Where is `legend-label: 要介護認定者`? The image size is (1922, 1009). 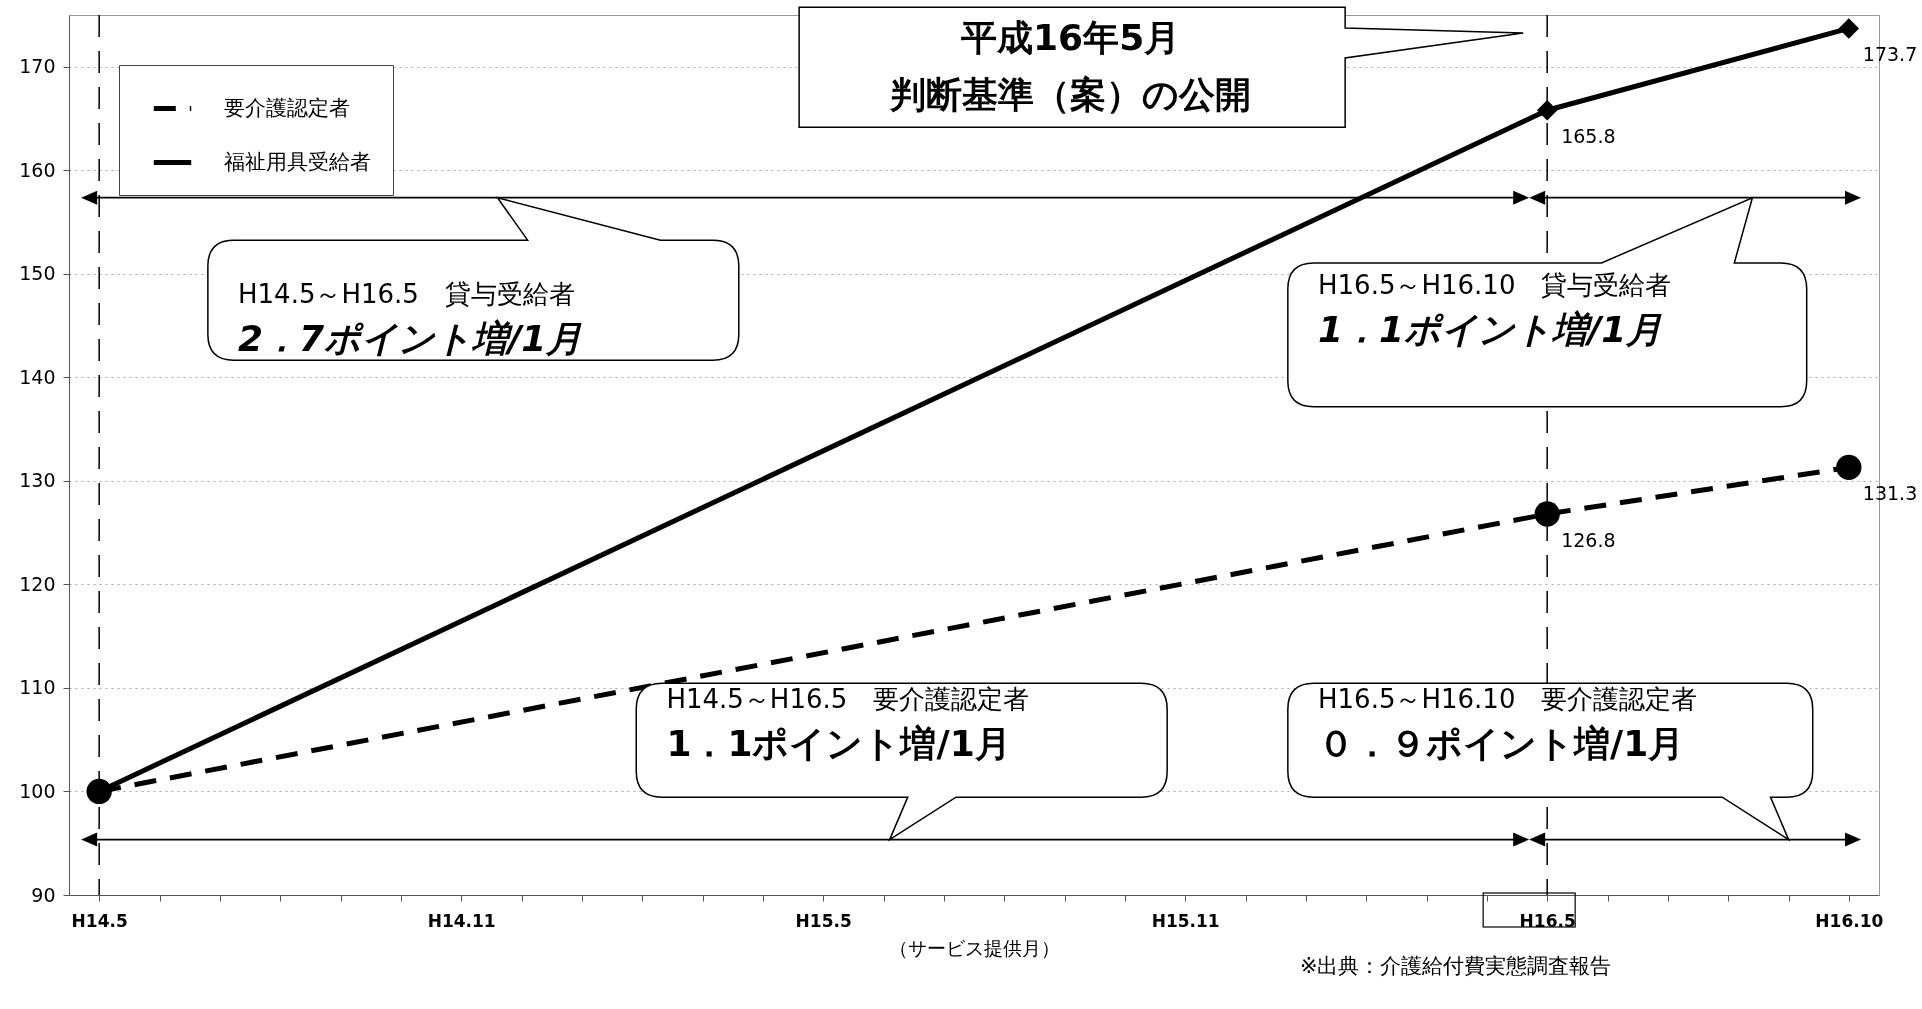 legend-label: 要介護認定者 is located at coordinates (287, 107).